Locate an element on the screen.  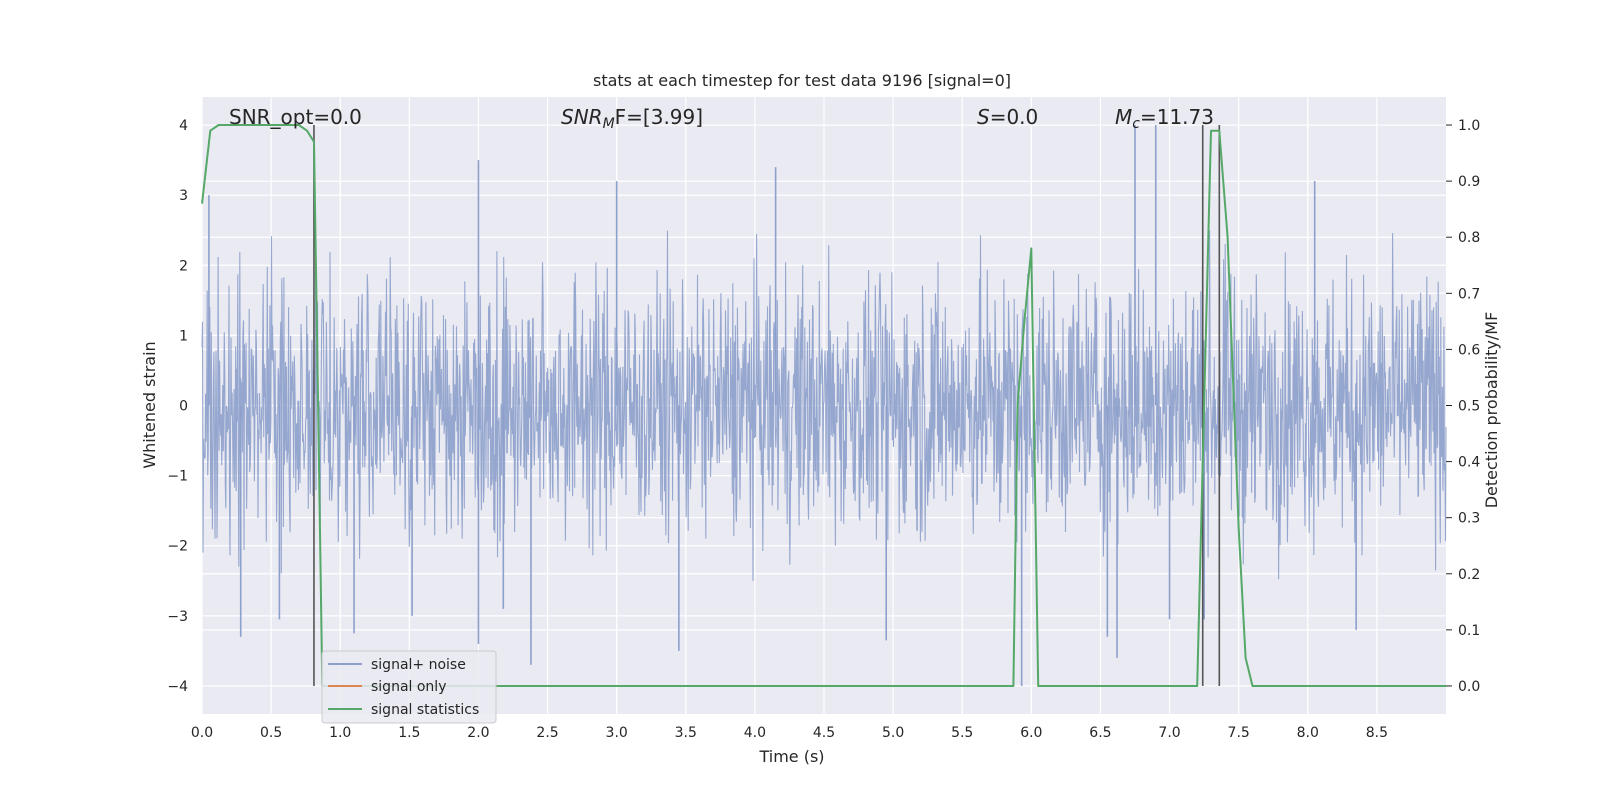
y-left-tick-label-0: −4 is located at coordinates (177, 687).